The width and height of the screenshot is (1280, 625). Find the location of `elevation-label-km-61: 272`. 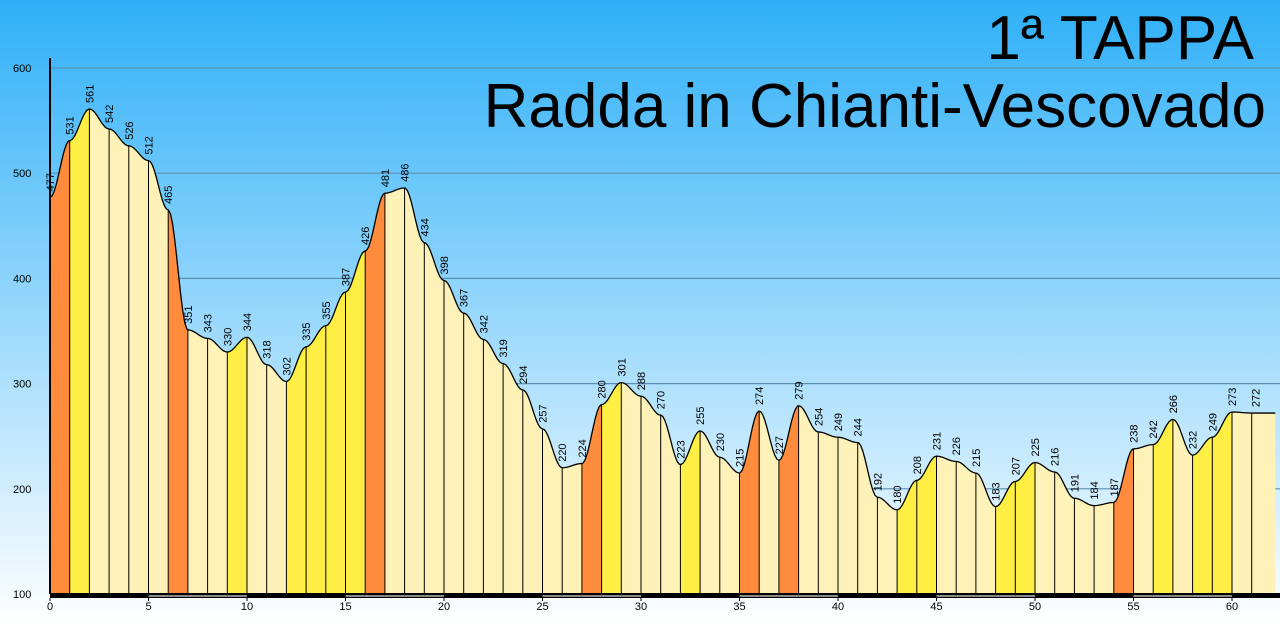

elevation-label-km-61: 272 is located at coordinates (1257, 398).